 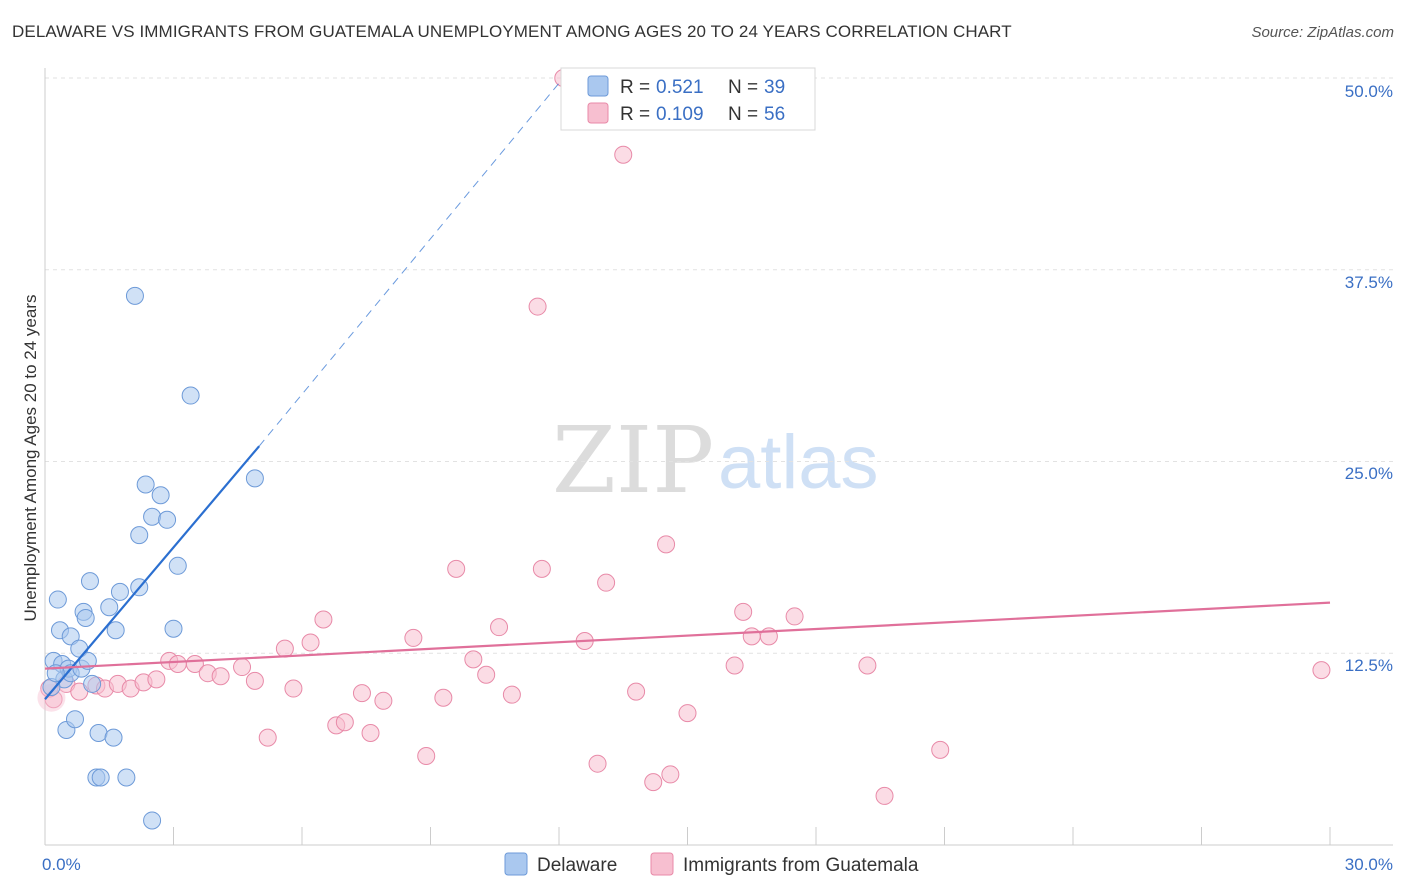 I want to click on watermark-atlas: atlas, so click(x=798, y=462).